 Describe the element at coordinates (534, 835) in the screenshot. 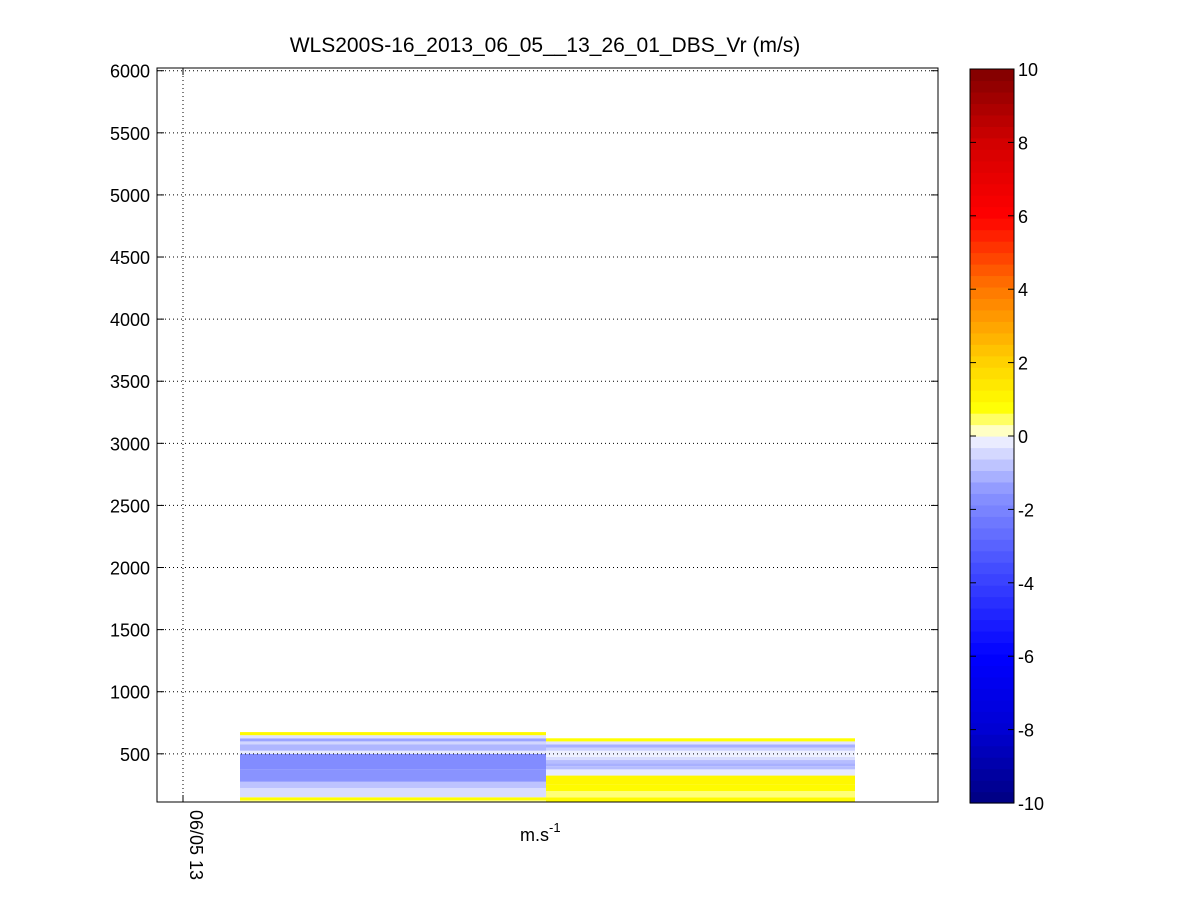

I see `x-axis-label-base: m.s` at that location.